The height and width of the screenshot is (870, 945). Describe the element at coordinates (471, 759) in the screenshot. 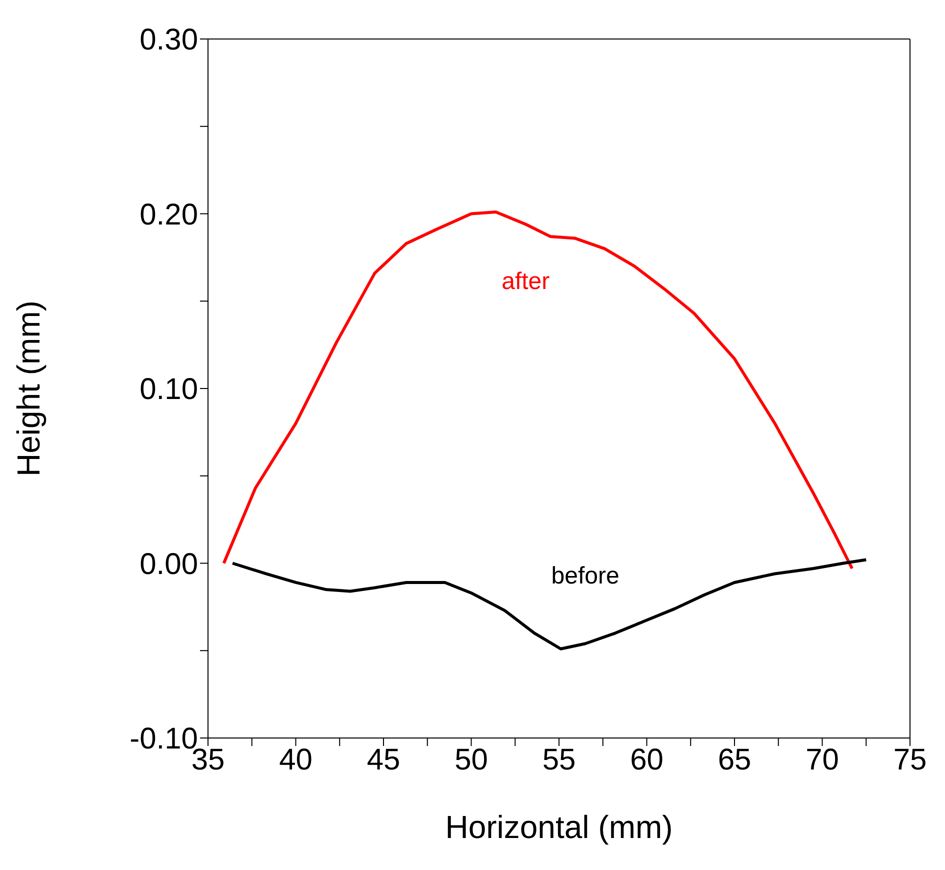

I see `x-tick-label: 50` at that location.